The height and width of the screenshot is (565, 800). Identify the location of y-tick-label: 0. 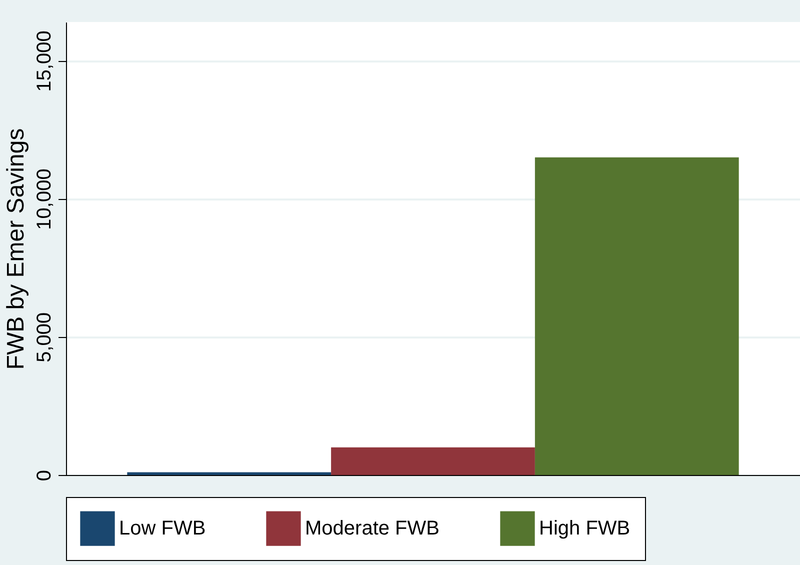
(45, 476).